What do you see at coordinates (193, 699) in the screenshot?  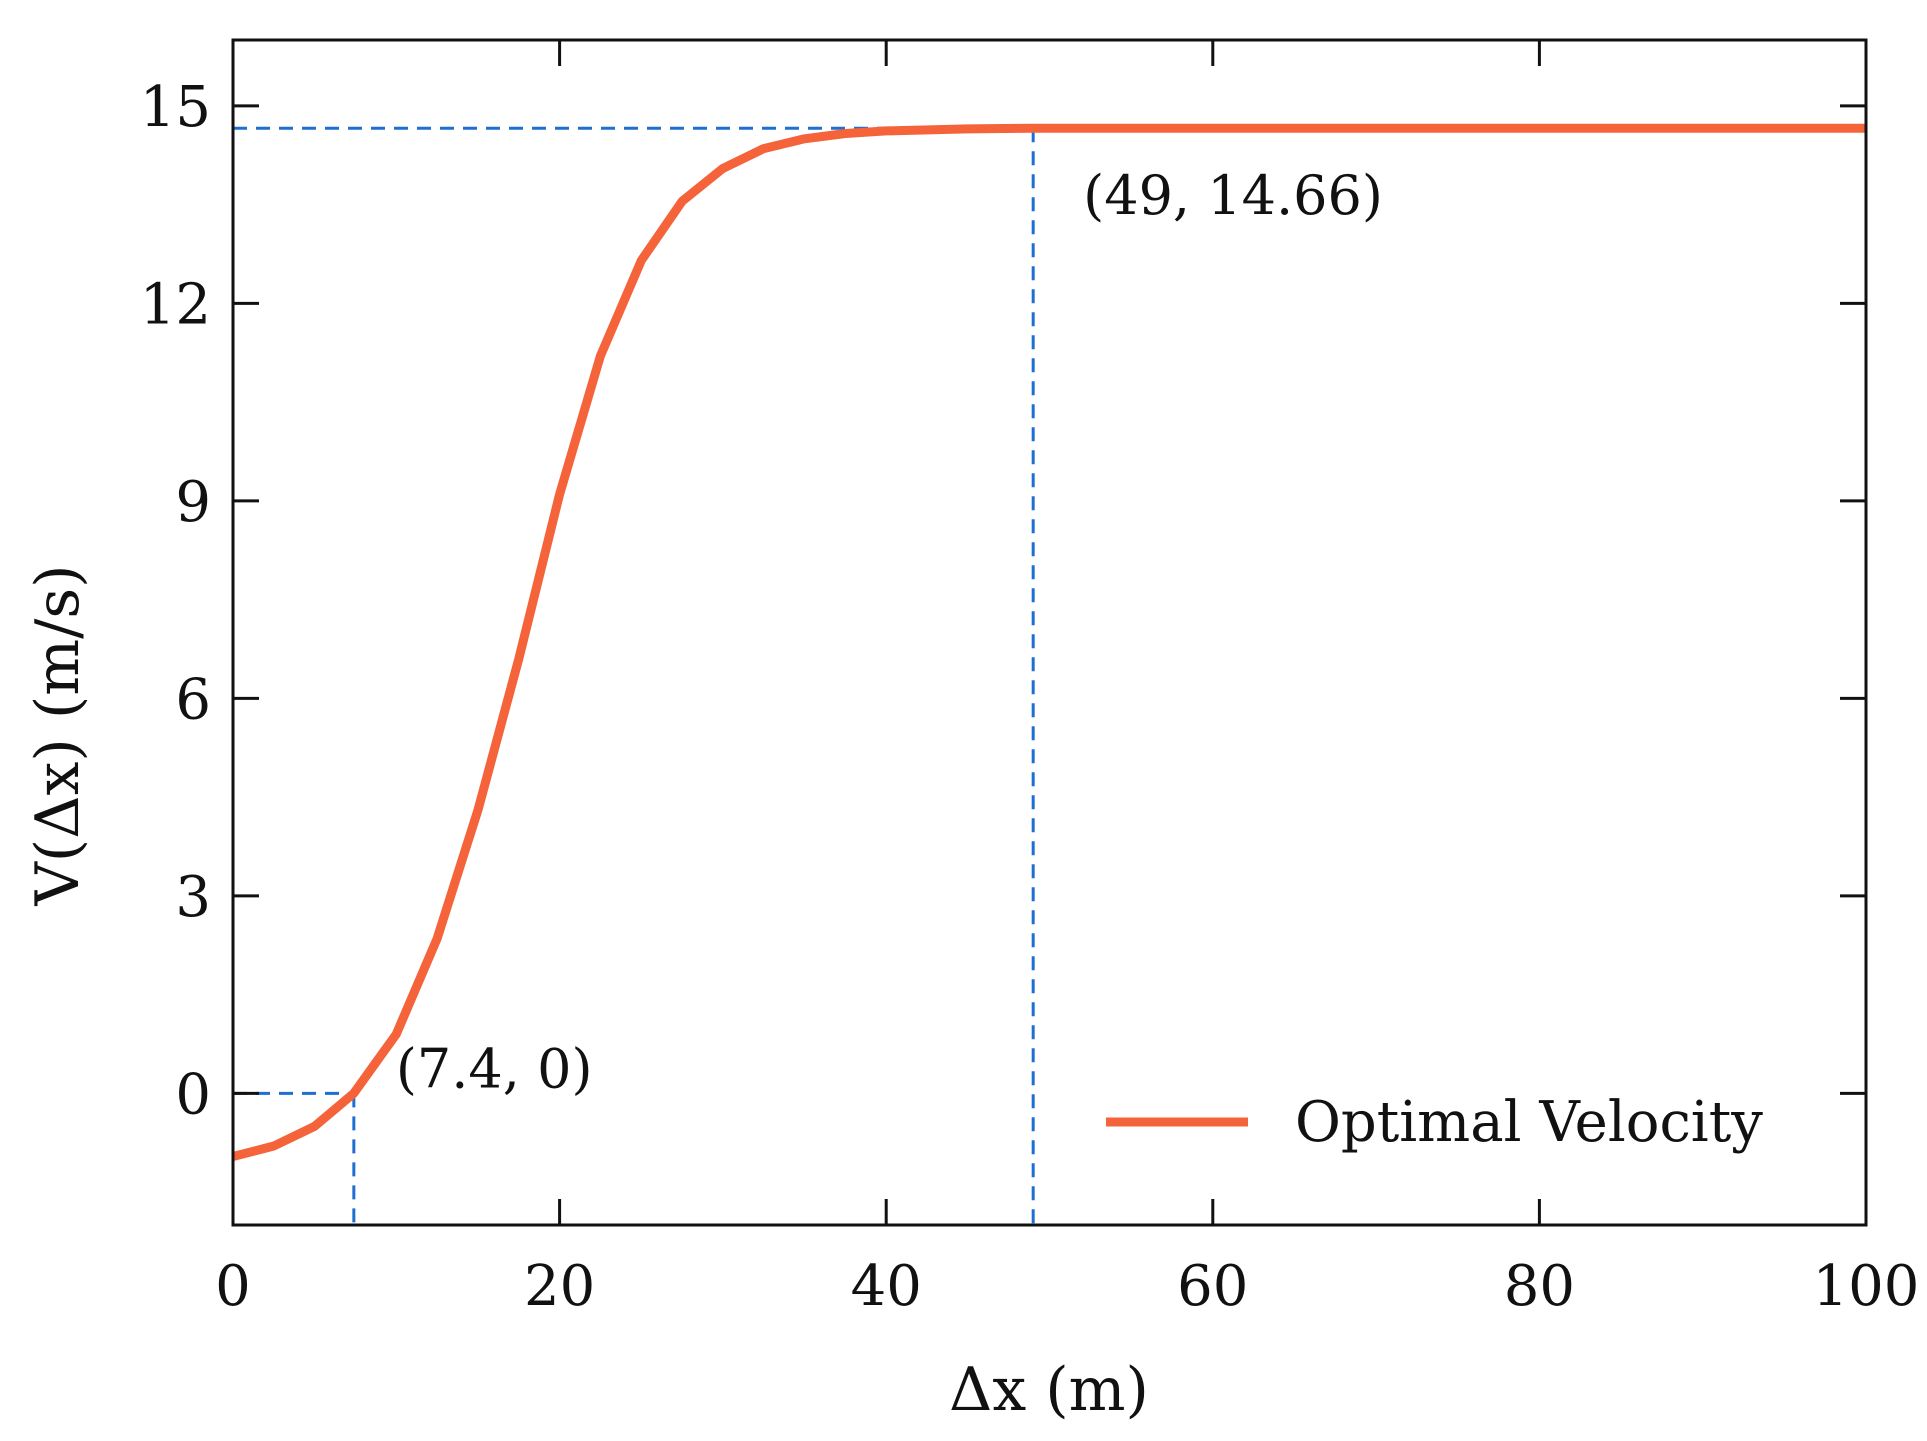 I see `y-tick-label: 6` at bounding box center [193, 699].